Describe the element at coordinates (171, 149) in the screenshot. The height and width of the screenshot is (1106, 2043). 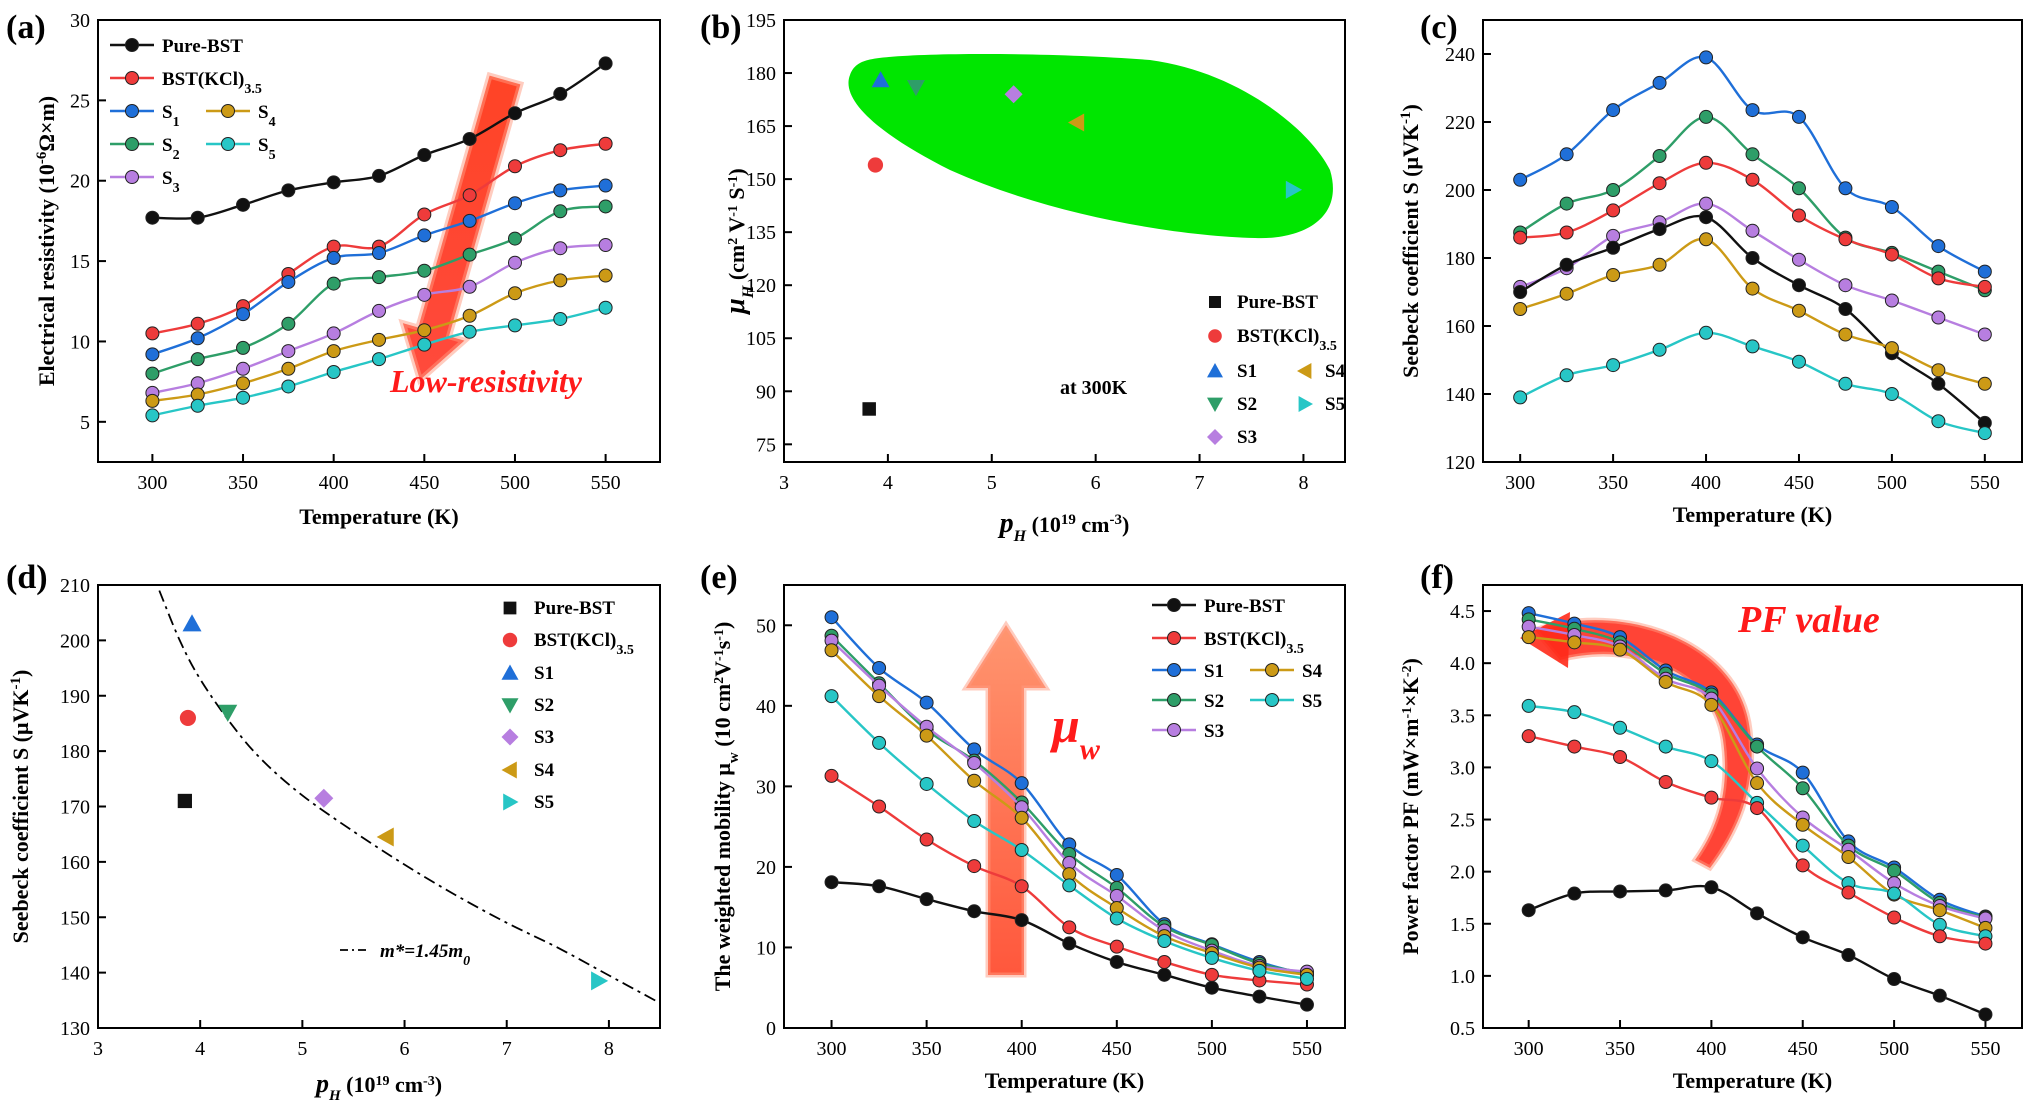
I see `legend-label: S2` at that location.